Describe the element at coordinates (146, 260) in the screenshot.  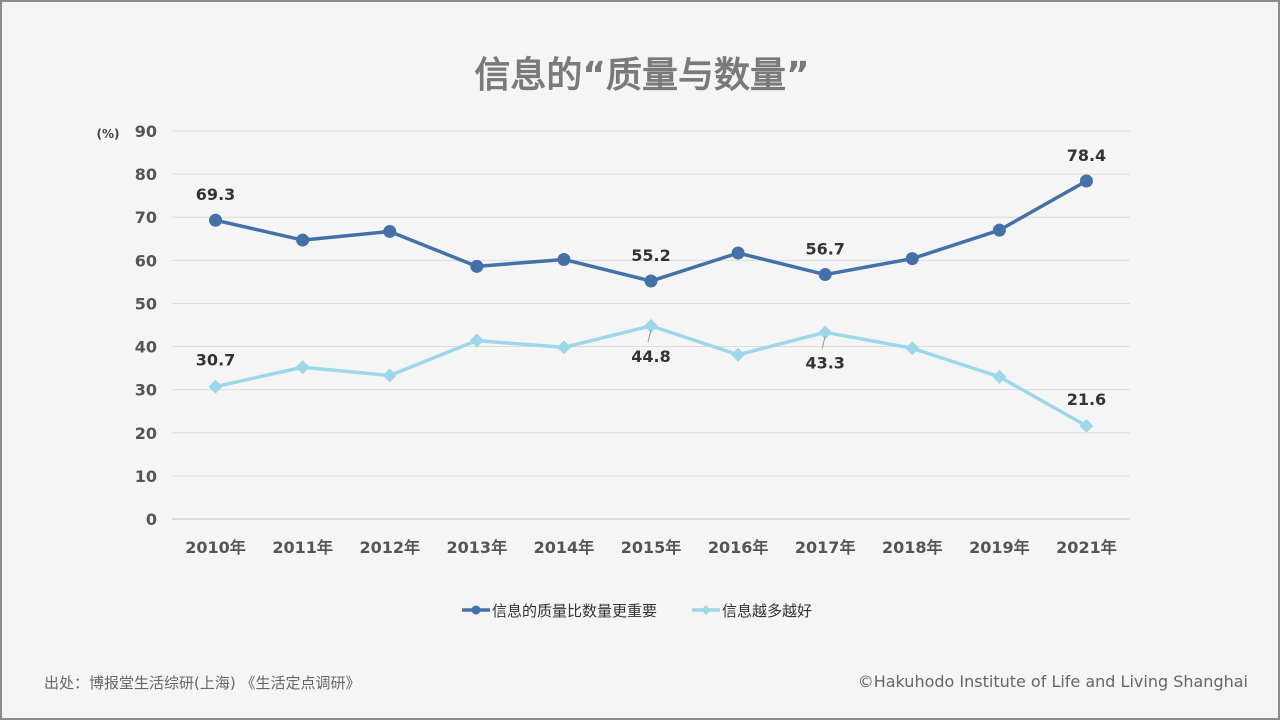
I see `y-tick-label: 60` at that location.